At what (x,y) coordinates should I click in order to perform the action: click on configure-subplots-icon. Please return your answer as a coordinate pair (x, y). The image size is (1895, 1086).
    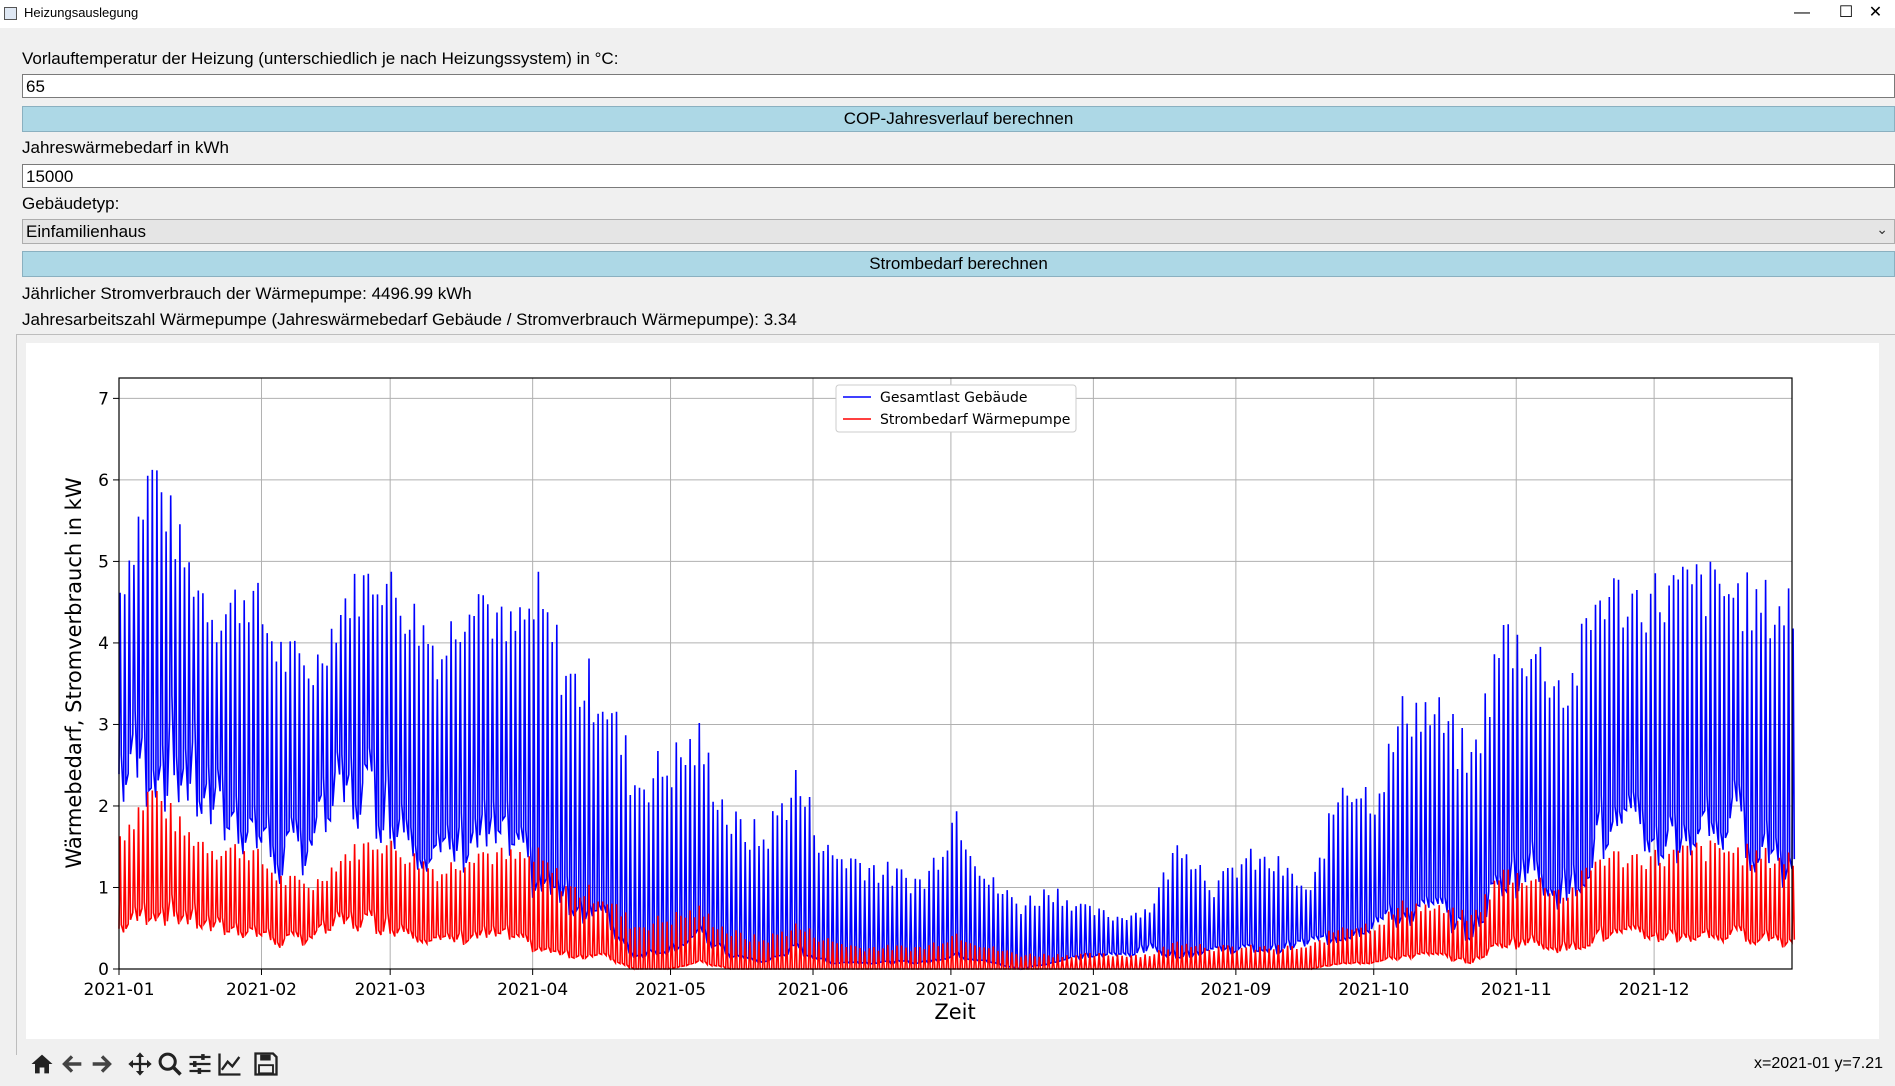
    Looking at the image, I should click on (200, 1064).